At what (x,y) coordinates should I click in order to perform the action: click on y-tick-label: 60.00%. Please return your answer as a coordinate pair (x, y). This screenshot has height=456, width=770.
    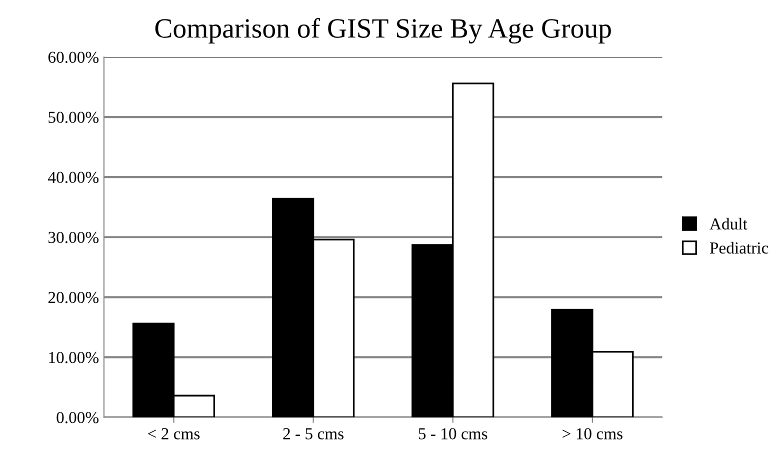
    Looking at the image, I should click on (73, 58).